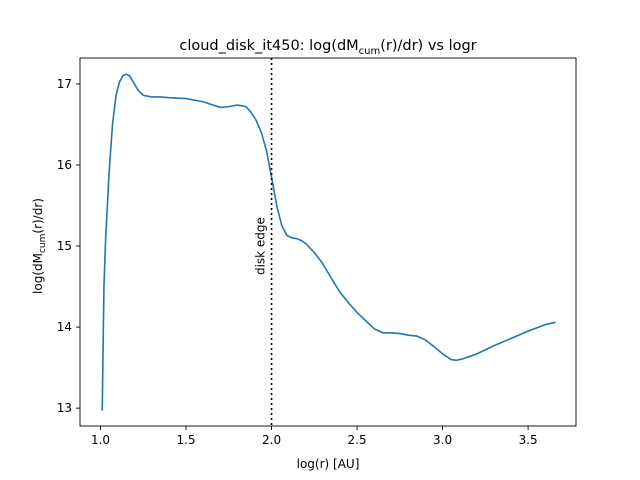  Describe the element at coordinates (64, 165) in the screenshot. I see `y-tick-label: 16` at that location.